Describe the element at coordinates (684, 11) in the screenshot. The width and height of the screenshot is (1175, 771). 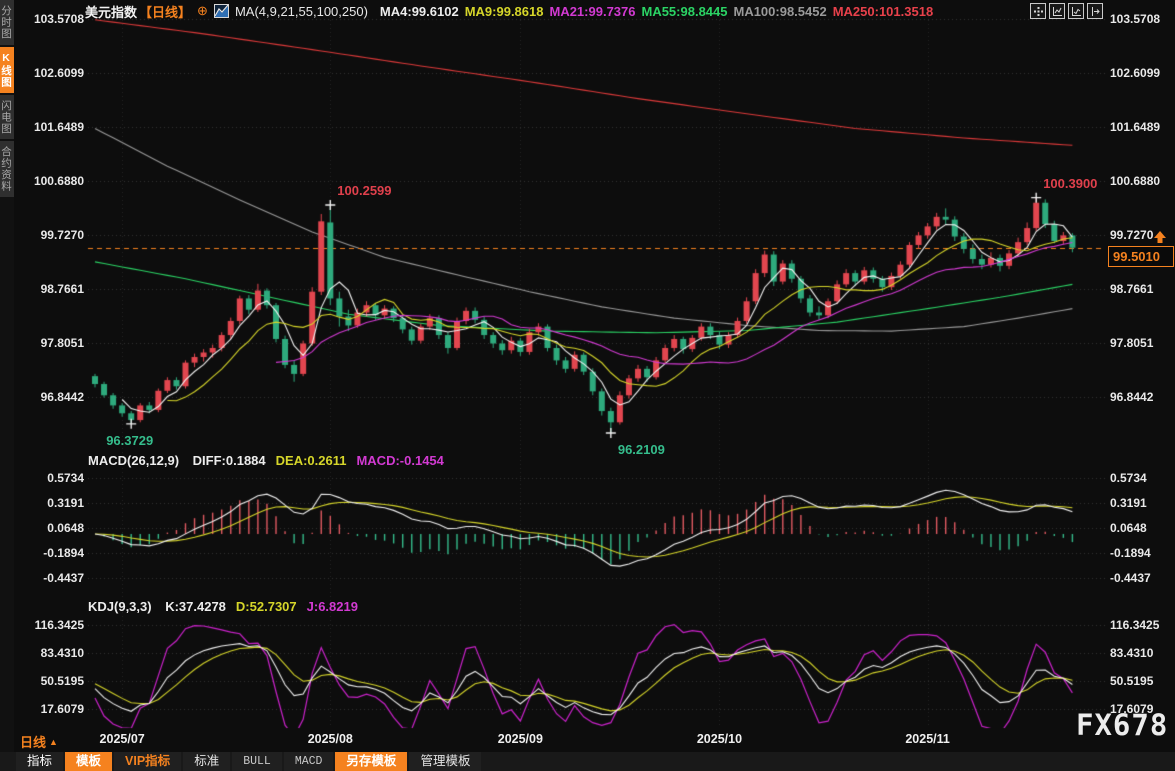
I see `ma-value: MA55:98.8445` at that location.